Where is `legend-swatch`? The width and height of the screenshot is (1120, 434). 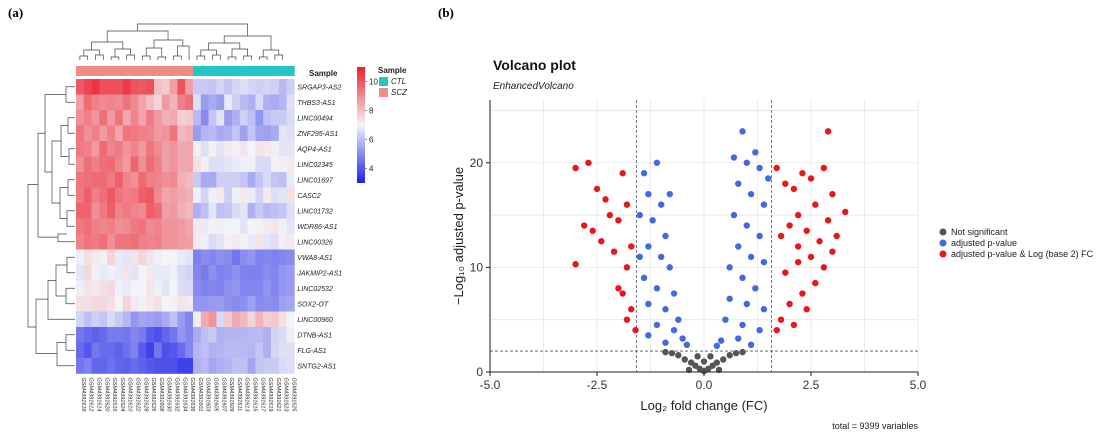 legend-swatch is located at coordinates (943, 254).